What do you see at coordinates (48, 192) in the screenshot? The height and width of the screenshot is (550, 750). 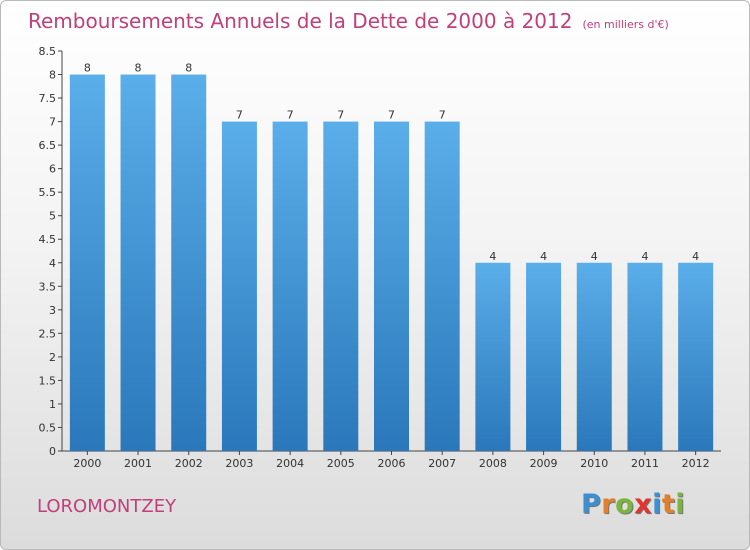 I see `y-tick-label: 5.5` at bounding box center [48, 192].